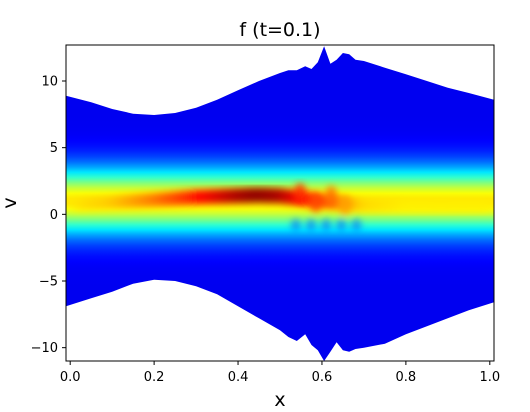  What do you see at coordinates (322, 377) in the screenshot?
I see `x-tick-label: 0.6` at bounding box center [322, 377].